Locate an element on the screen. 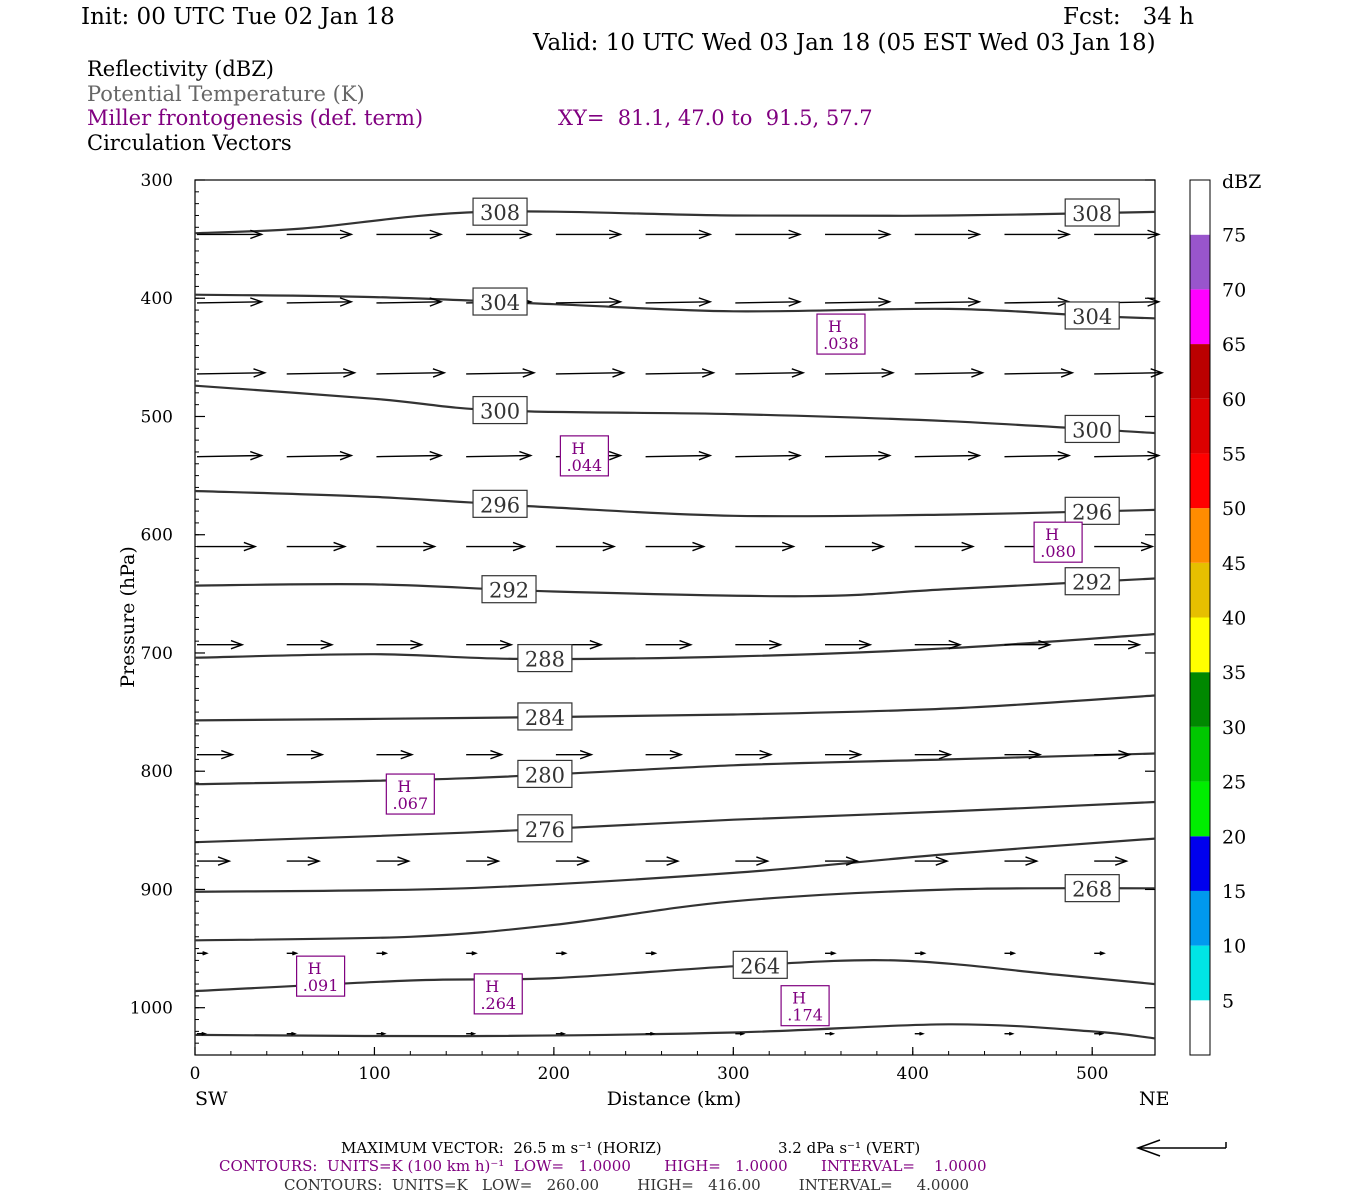  colorbar-label: 5 is located at coordinates (1228, 1001).